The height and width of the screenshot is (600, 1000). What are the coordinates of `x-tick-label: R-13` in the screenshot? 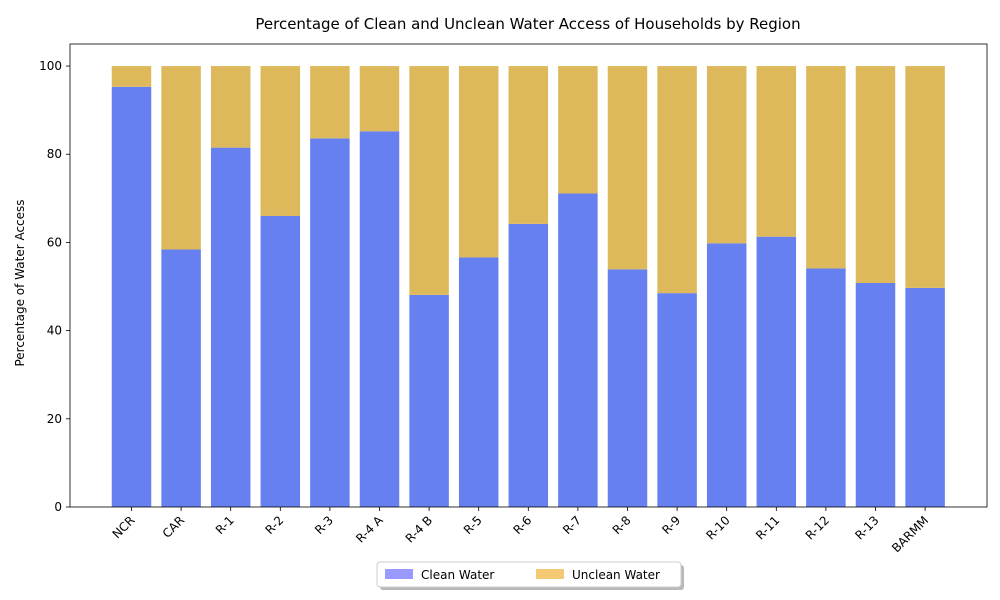 It's located at (866, 527).